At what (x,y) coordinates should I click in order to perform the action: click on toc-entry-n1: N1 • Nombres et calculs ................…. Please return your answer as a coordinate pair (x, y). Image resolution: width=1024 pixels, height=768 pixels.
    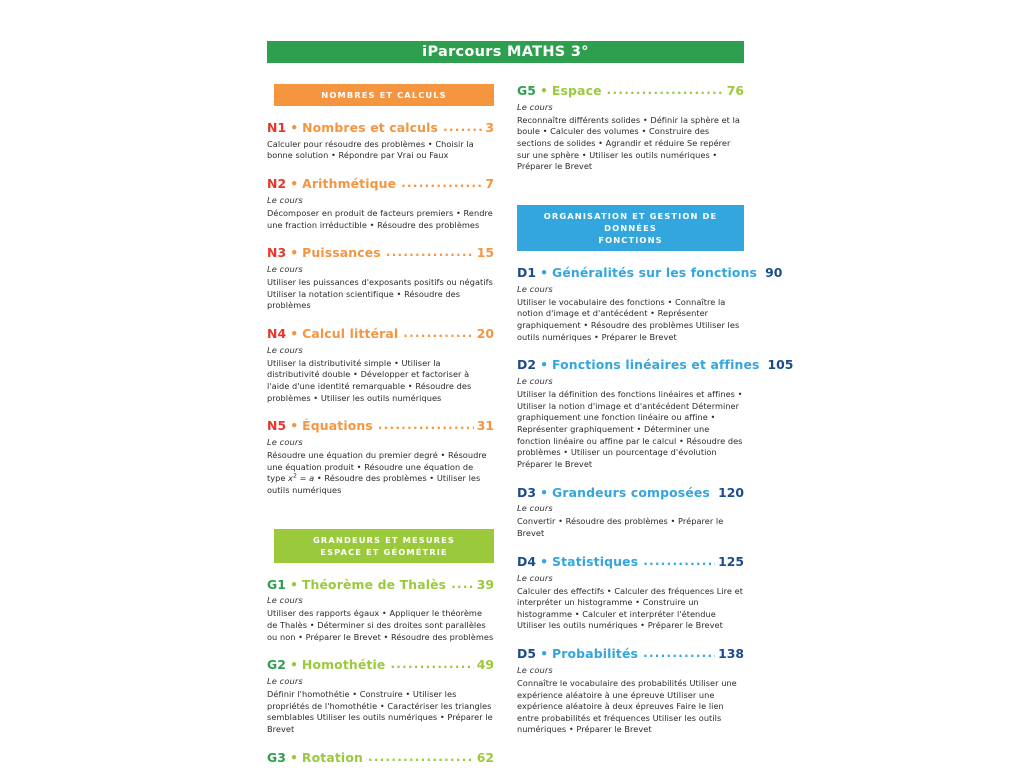
    Looking at the image, I should click on (380, 141).